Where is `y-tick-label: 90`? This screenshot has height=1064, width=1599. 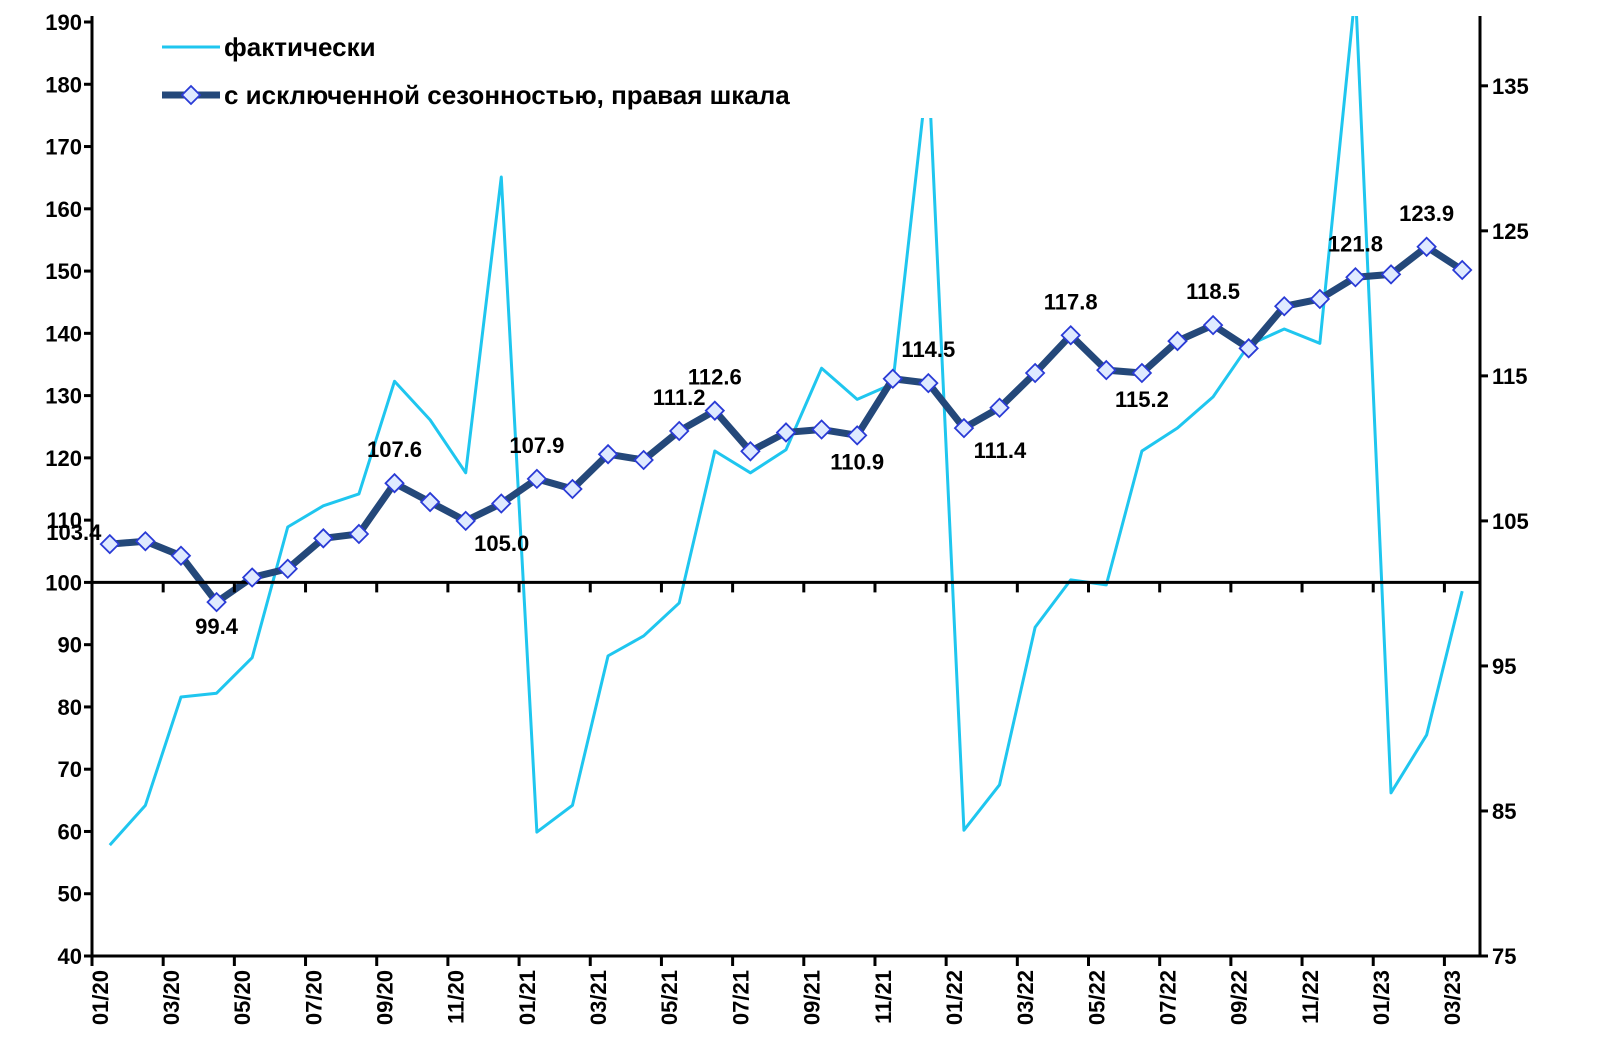
y-tick-label: 90 is located at coordinates (70, 645).